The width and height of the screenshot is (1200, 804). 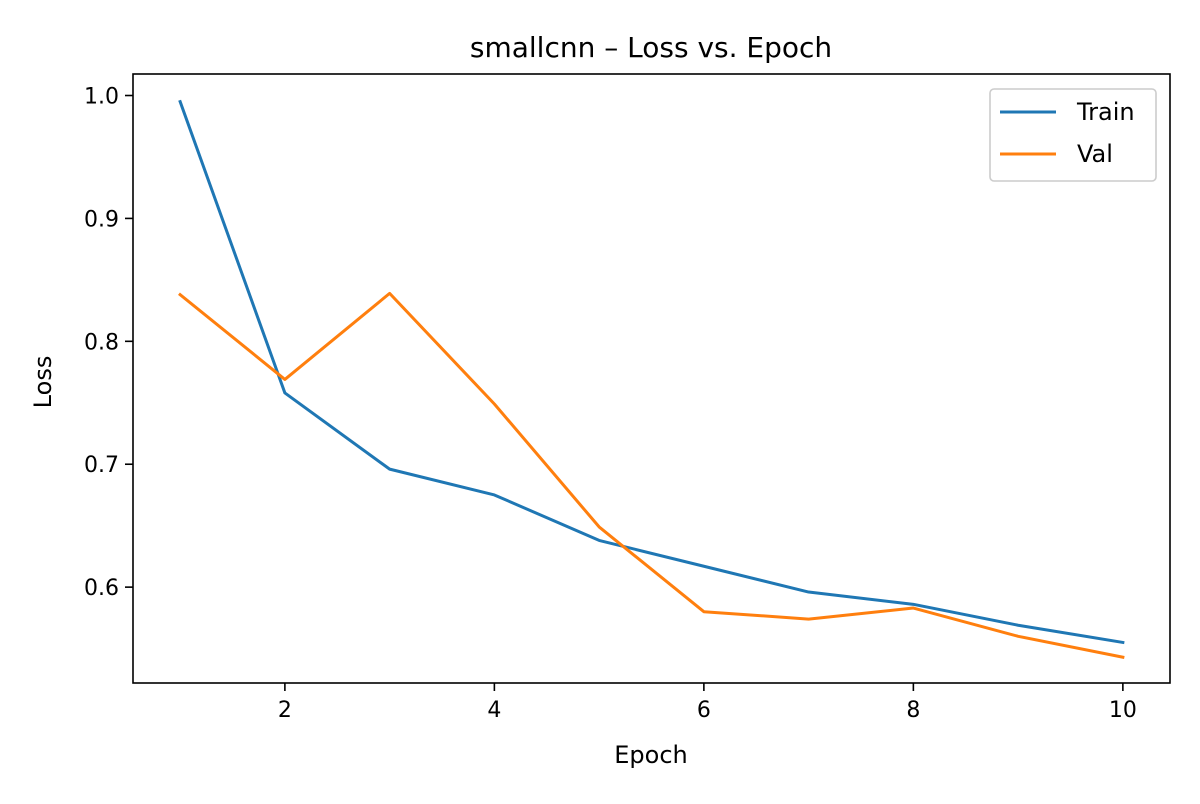 I want to click on x-tick-label: 10, so click(x=1123, y=710).